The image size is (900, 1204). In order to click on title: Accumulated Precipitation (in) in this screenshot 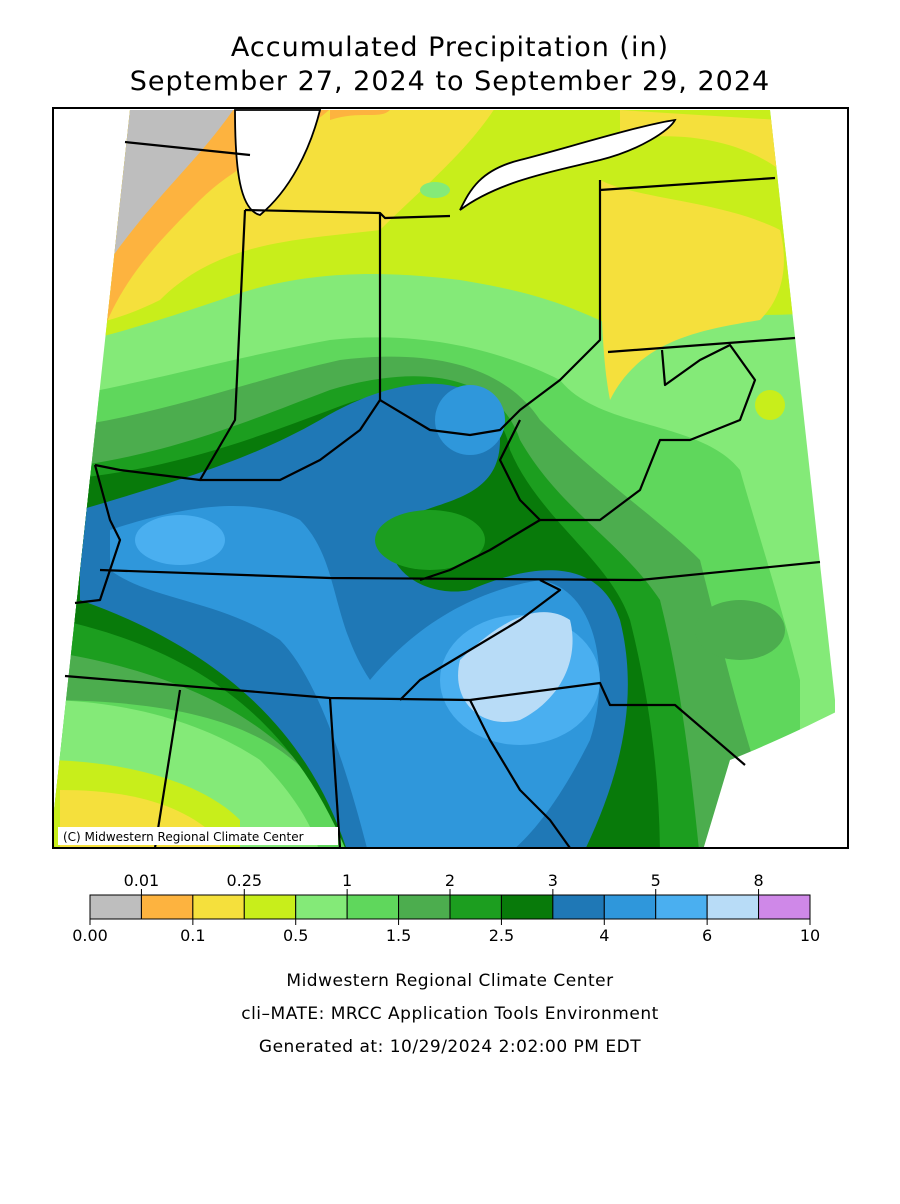, I will do `click(450, 47)`.